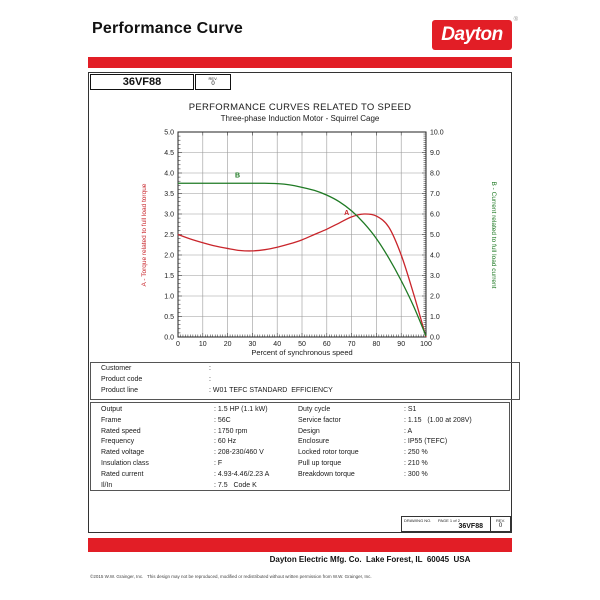 Image resolution: width=600 pixels, height=600 pixels. I want to click on spec-value: : 60 Hz, so click(225, 442).